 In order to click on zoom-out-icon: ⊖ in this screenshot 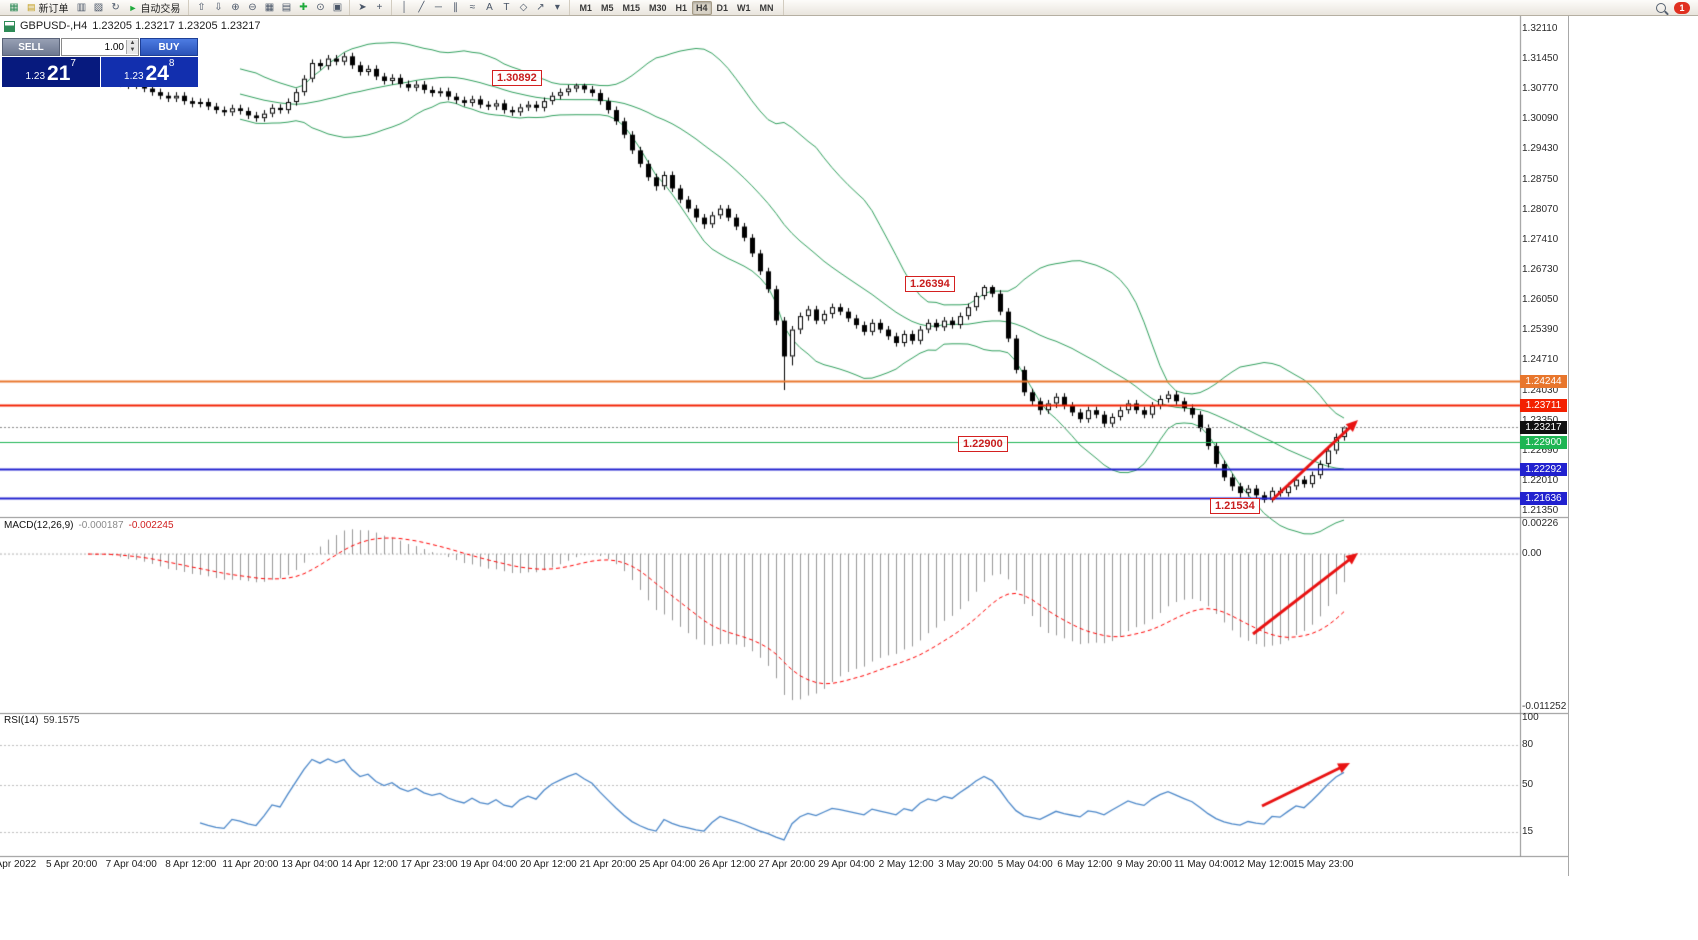, I will do `click(252, 7)`.